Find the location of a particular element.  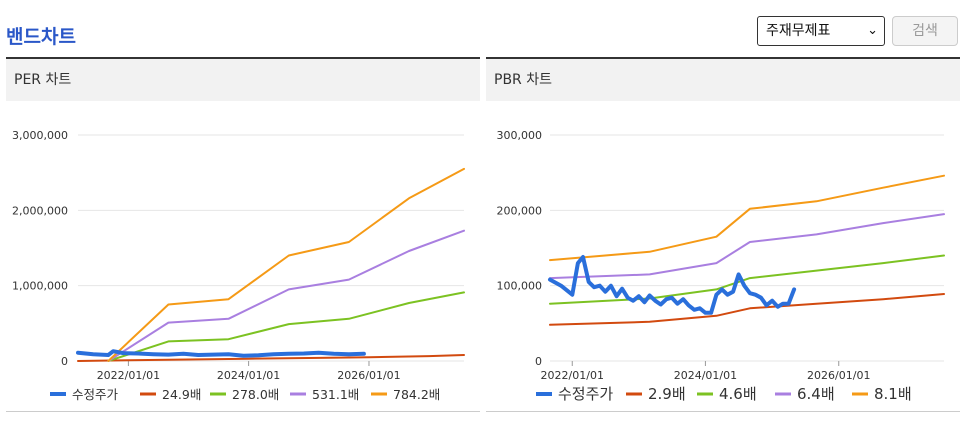

y-tick-label: 100,000 is located at coordinates (520, 286).